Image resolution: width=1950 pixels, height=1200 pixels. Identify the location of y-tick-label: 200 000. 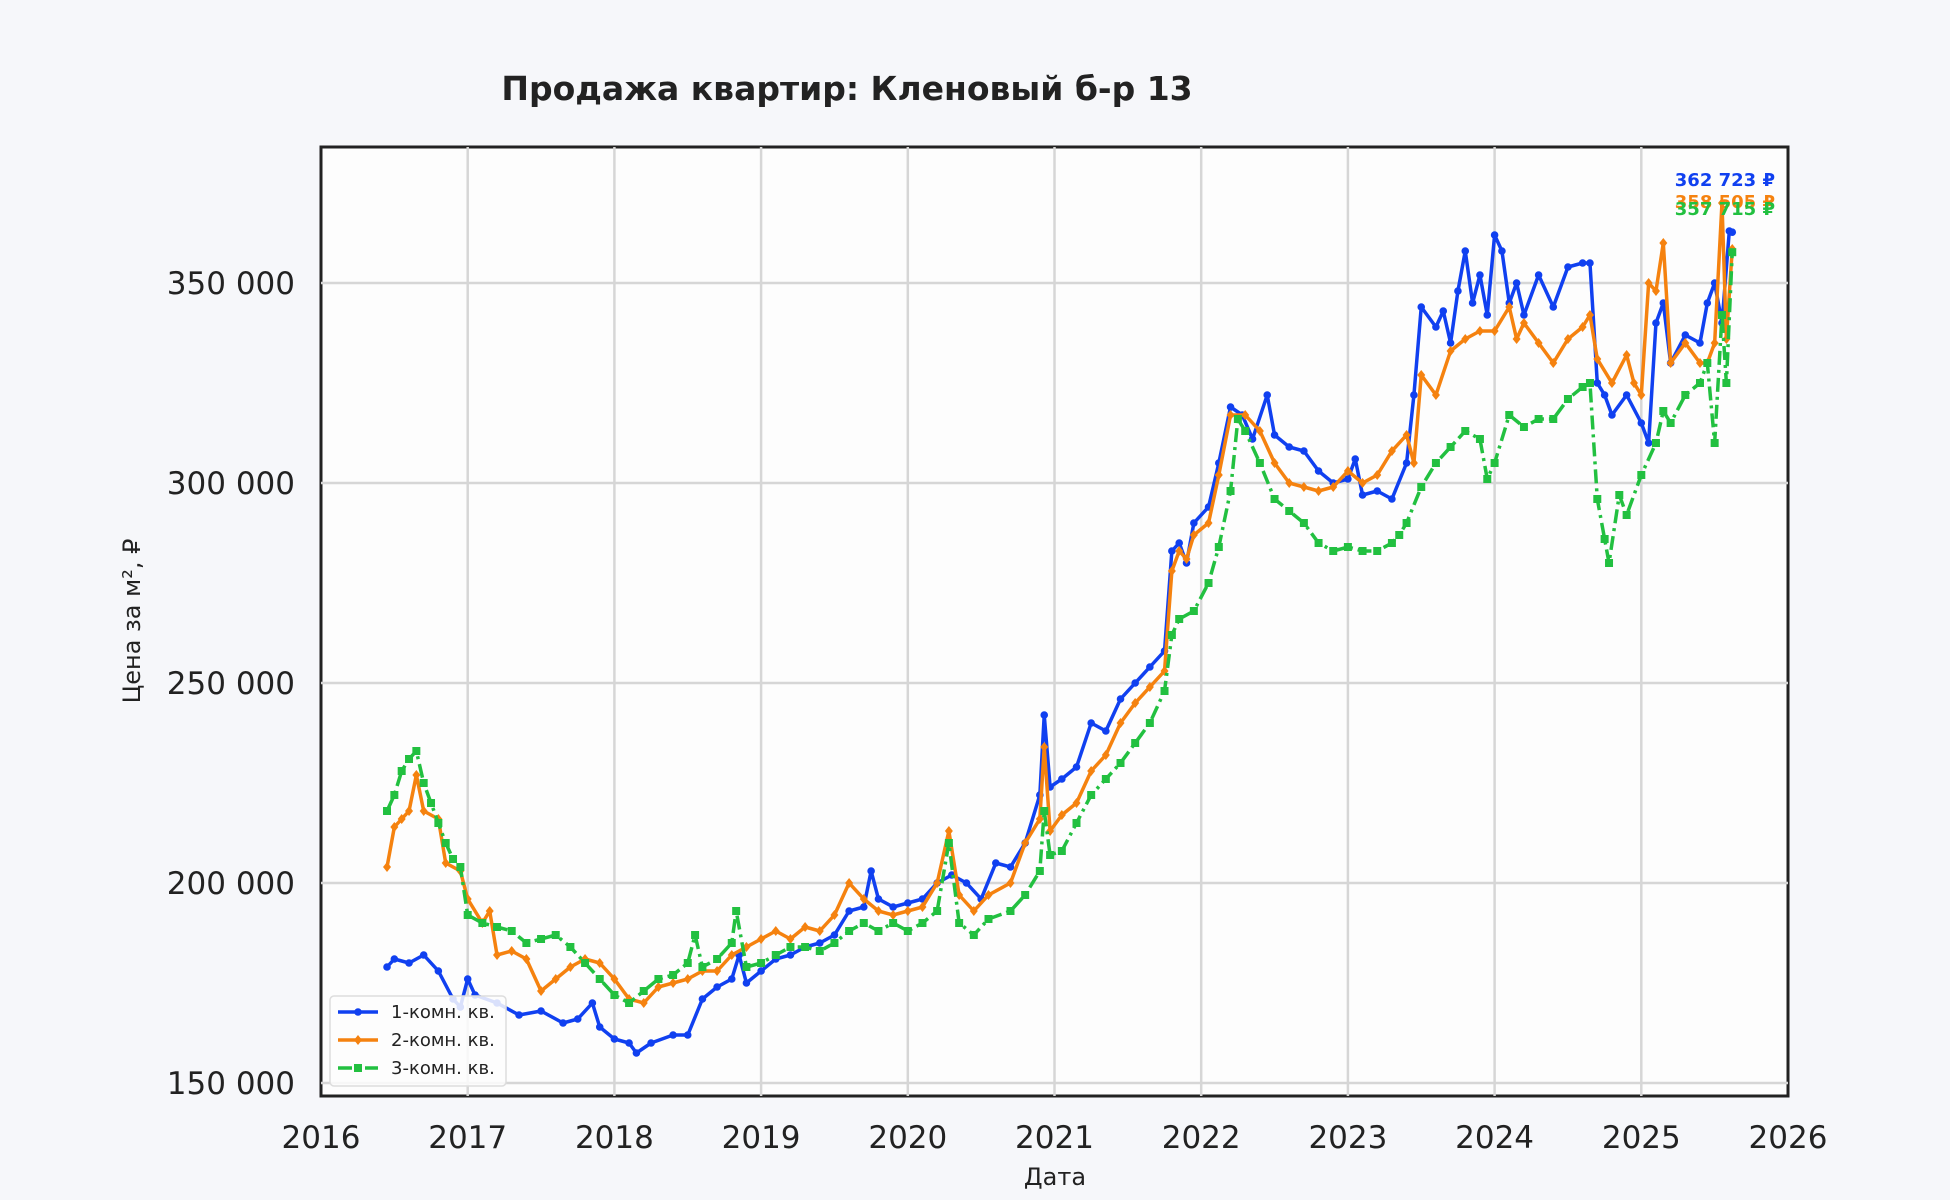
(231, 884).